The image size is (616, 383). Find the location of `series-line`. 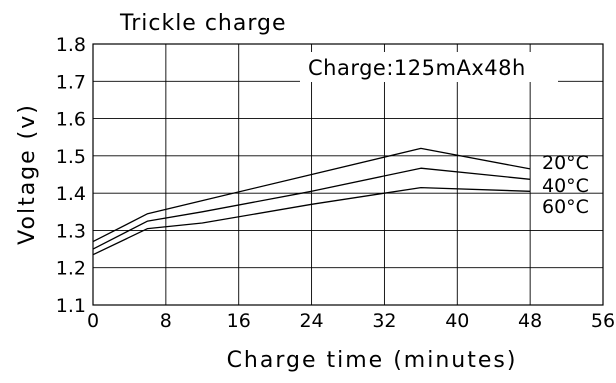

series-line is located at coordinates (311, 221).